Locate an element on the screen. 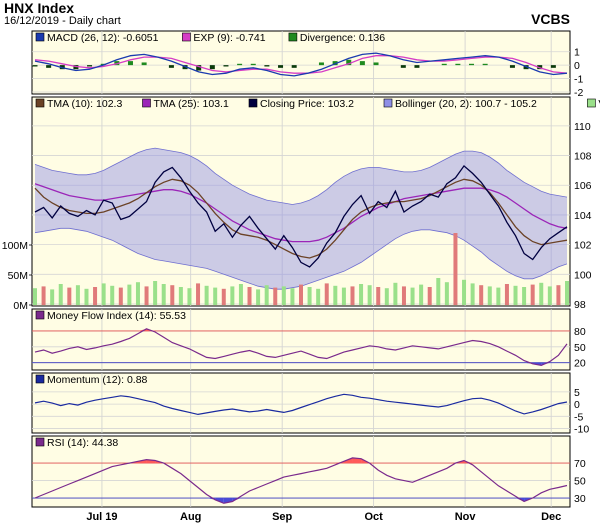 The image size is (600, 526). ytick-label-3-2: -5 is located at coordinates (578, 417).